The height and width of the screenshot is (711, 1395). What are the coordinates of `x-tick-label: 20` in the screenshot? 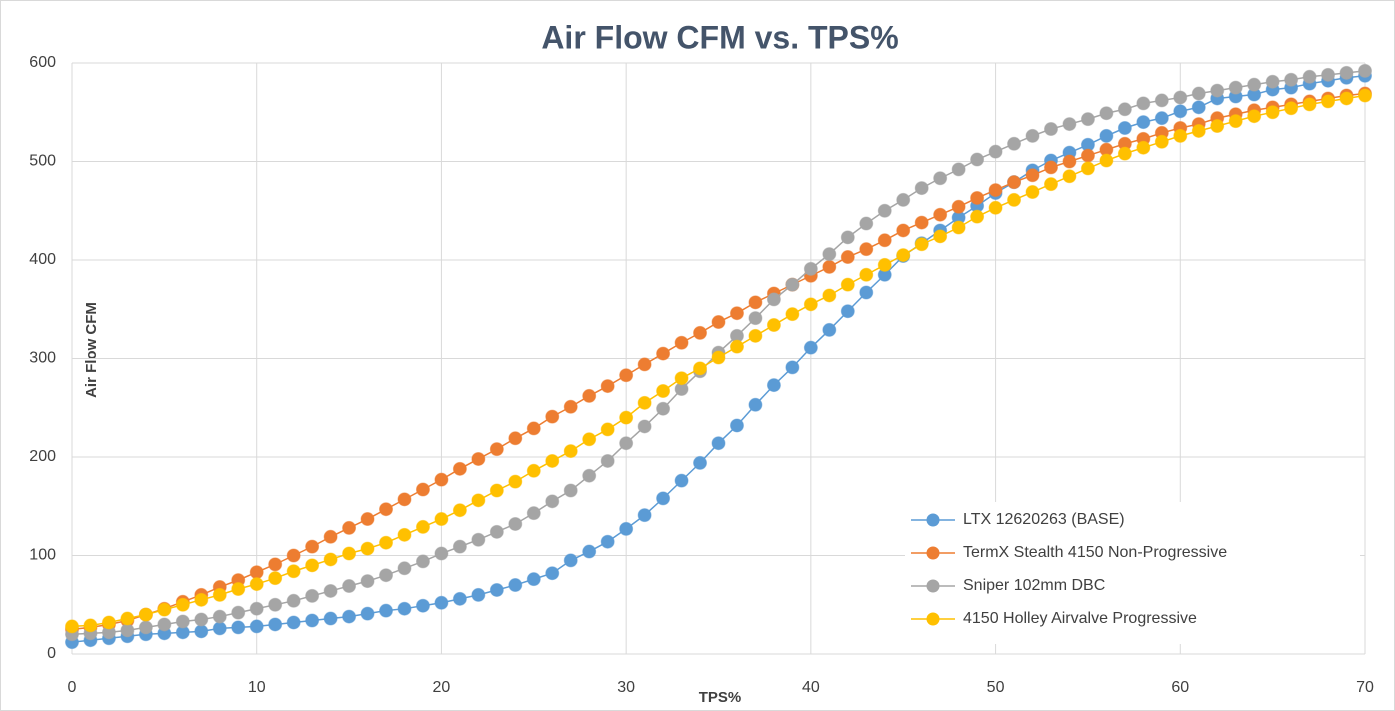 It's located at (442, 687).